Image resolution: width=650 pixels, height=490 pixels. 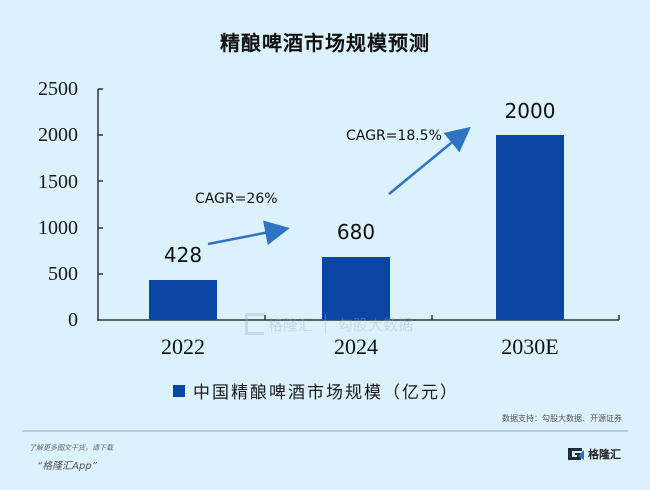 What do you see at coordinates (356, 346) in the screenshot?
I see `x-label-2024: 2024` at bounding box center [356, 346].